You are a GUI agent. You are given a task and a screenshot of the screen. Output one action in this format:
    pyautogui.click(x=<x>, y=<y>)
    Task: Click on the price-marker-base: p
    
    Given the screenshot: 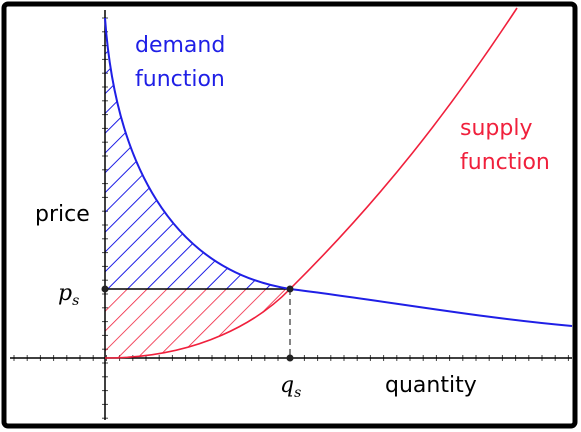 What is the action you would take?
    pyautogui.click(x=65, y=293)
    